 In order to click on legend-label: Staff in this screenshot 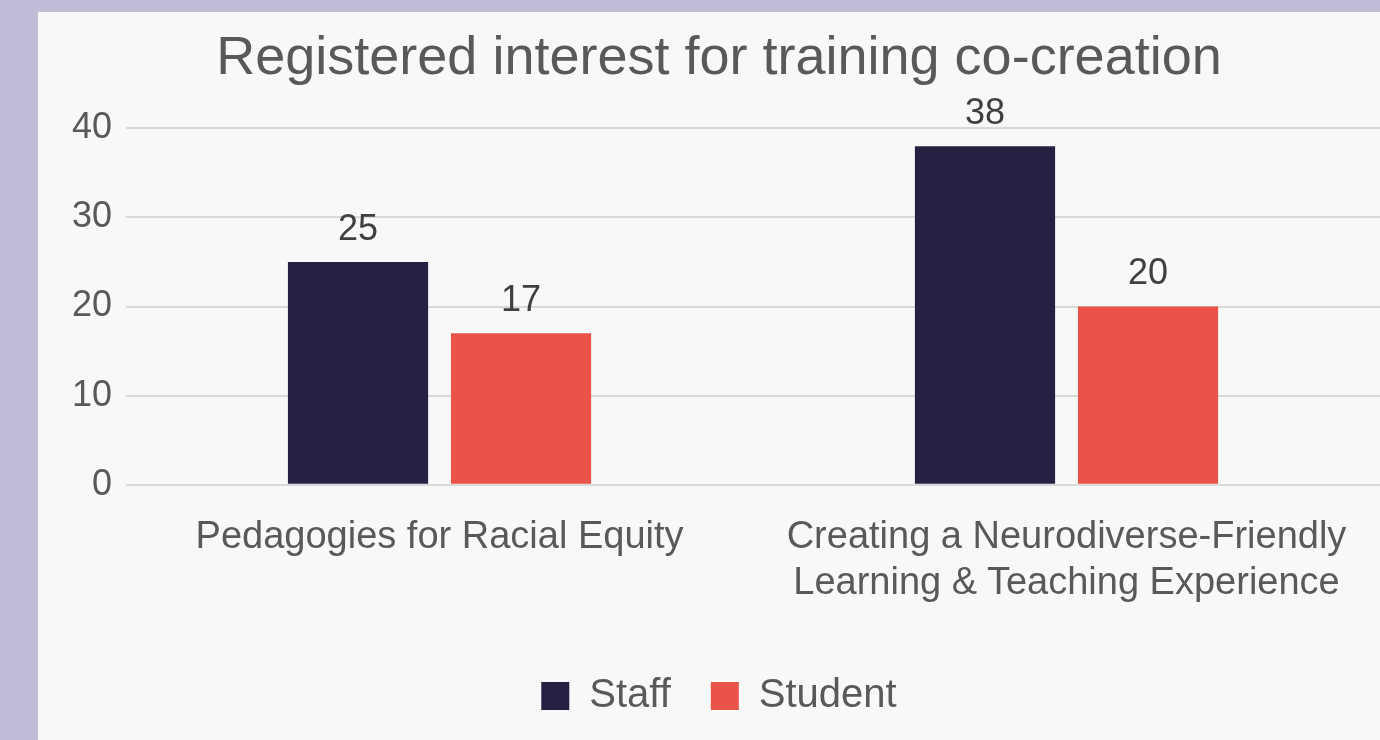, I will do `click(630, 693)`.